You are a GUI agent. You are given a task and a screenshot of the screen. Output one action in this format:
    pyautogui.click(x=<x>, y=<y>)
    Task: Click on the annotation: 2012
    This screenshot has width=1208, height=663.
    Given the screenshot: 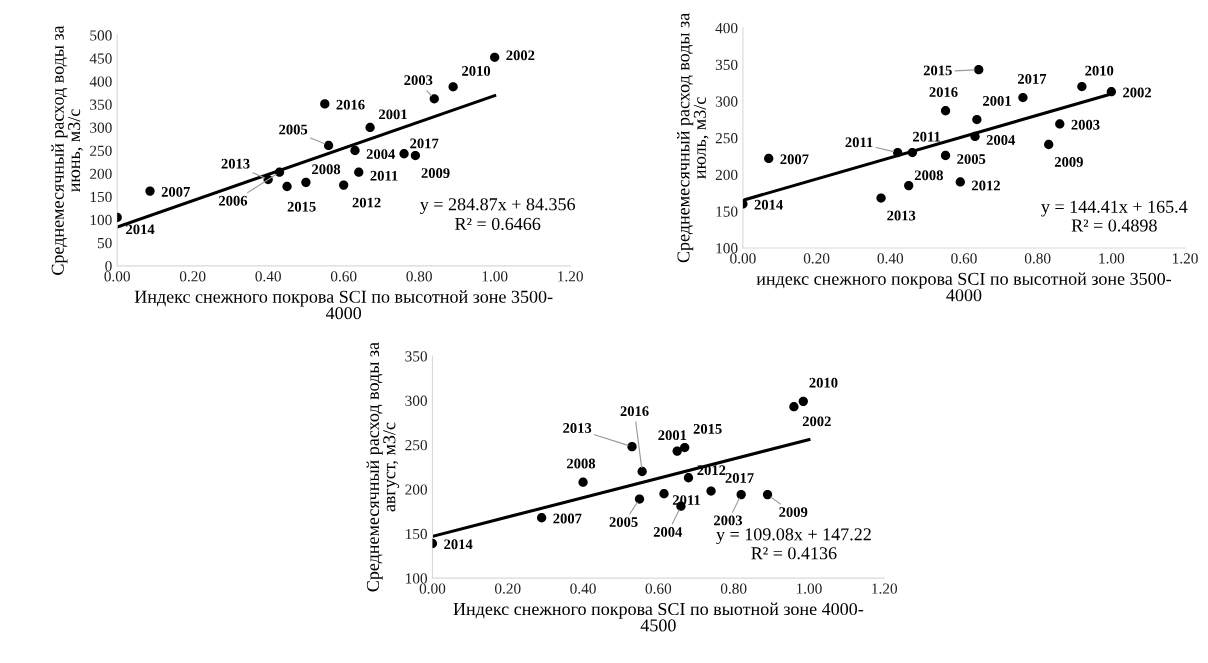 What is the action you would take?
    pyautogui.click(x=366, y=202)
    